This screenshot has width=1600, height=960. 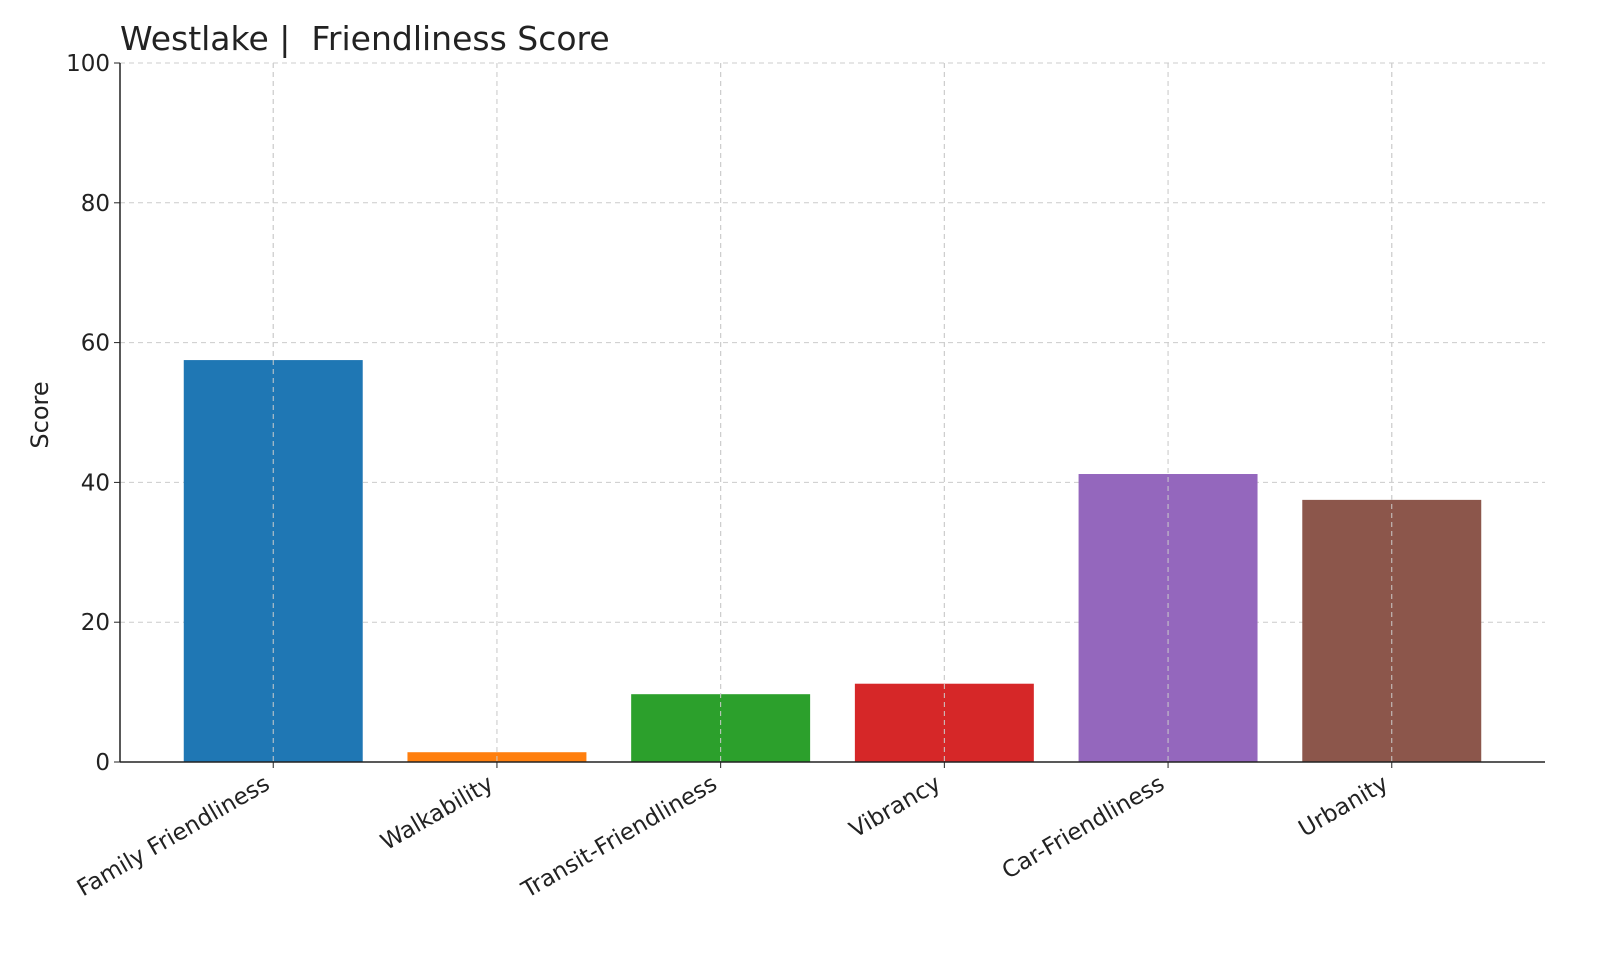 What do you see at coordinates (1083, 828) in the screenshot?
I see `x-tick-label: Car-Friendliness` at bounding box center [1083, 828].